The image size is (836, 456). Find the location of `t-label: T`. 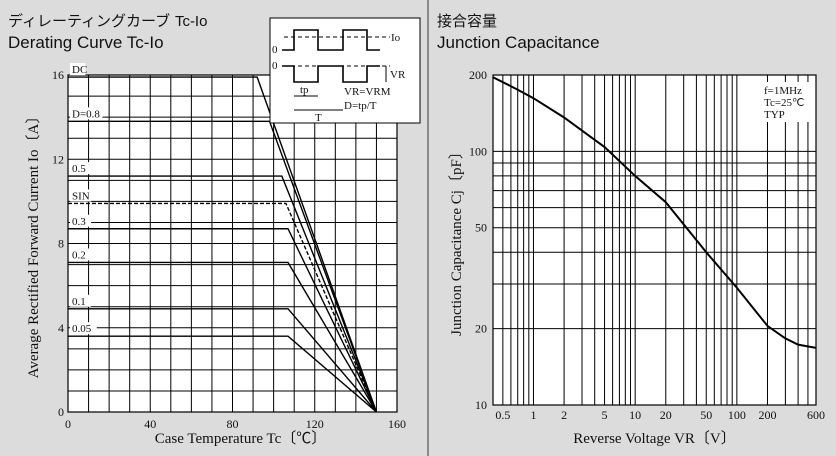

t-label: T is located at coordinates (318, 118).